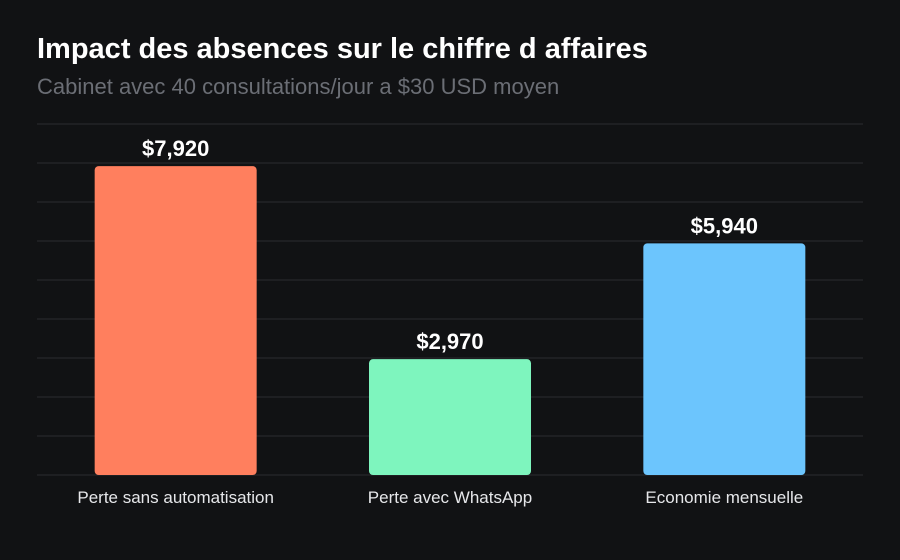 The image size is (900, 560). I want to click on x-tick-label: Economie mensuelle, so click(724, 497).